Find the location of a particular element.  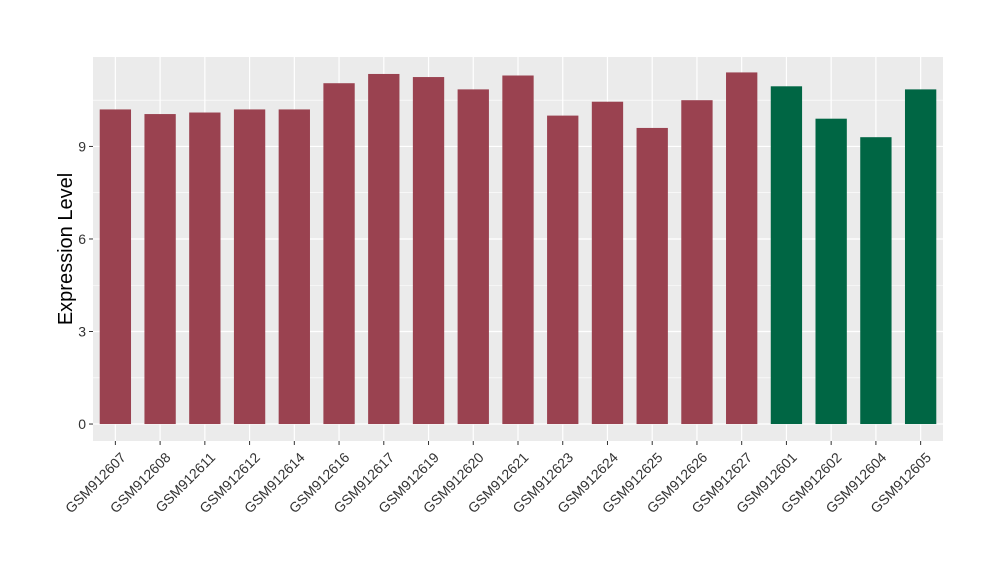

bar-GSM912602 is located at coordinates (831, 271).